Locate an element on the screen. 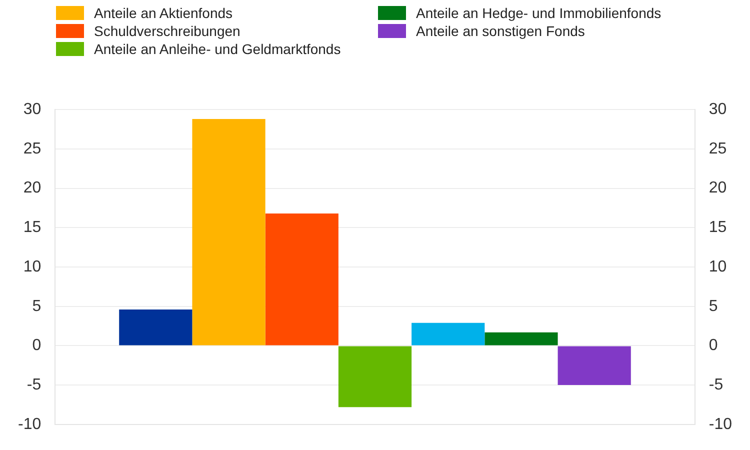 The width and height of the screenshot is (750, 450). legend-label: Anteile an Aktienfonds is located at coordinates (163, 13).